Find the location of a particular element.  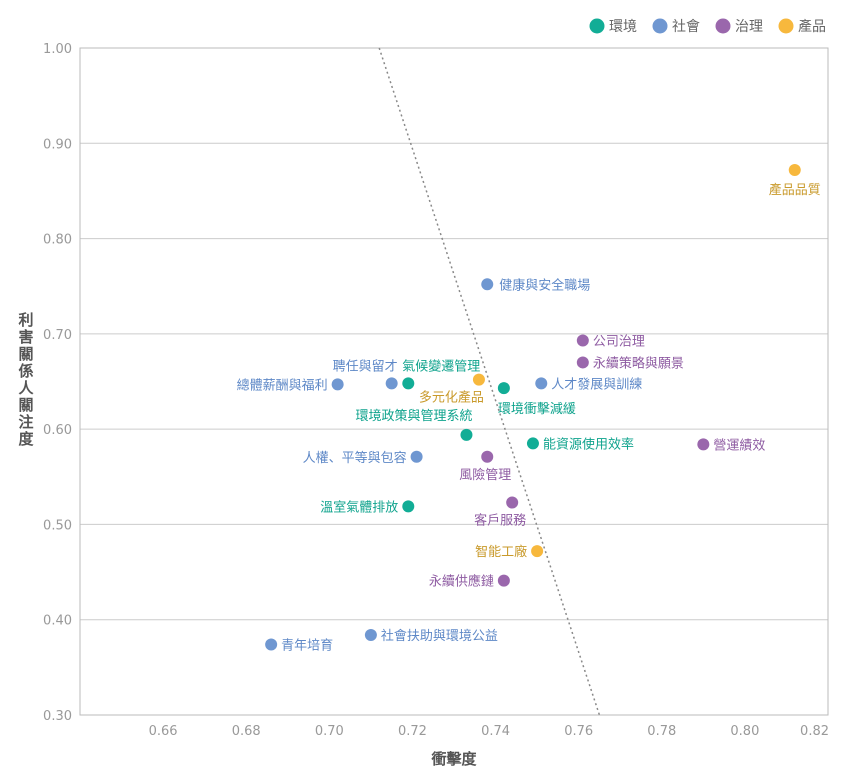

point-label: 客戶服務 is located at coordinates (500, 521).